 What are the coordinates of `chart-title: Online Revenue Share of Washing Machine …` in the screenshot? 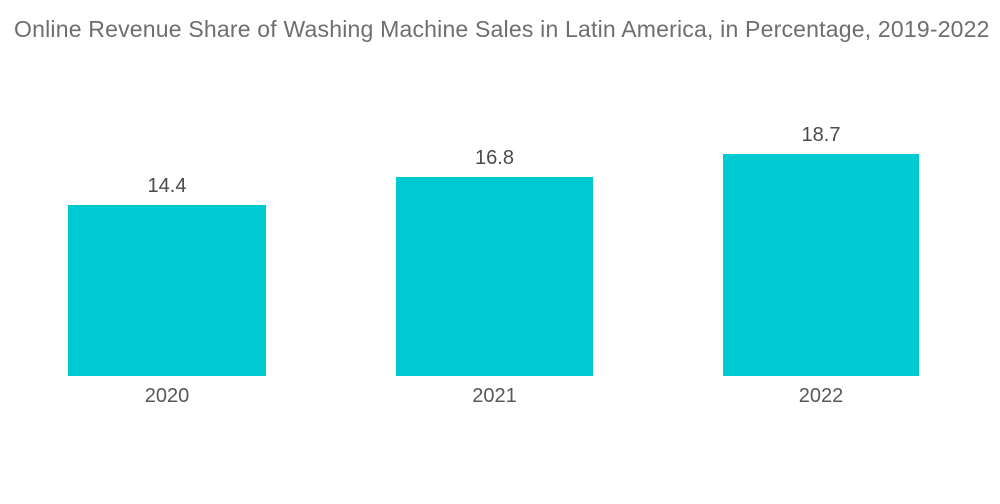 It's located at (502, 29).